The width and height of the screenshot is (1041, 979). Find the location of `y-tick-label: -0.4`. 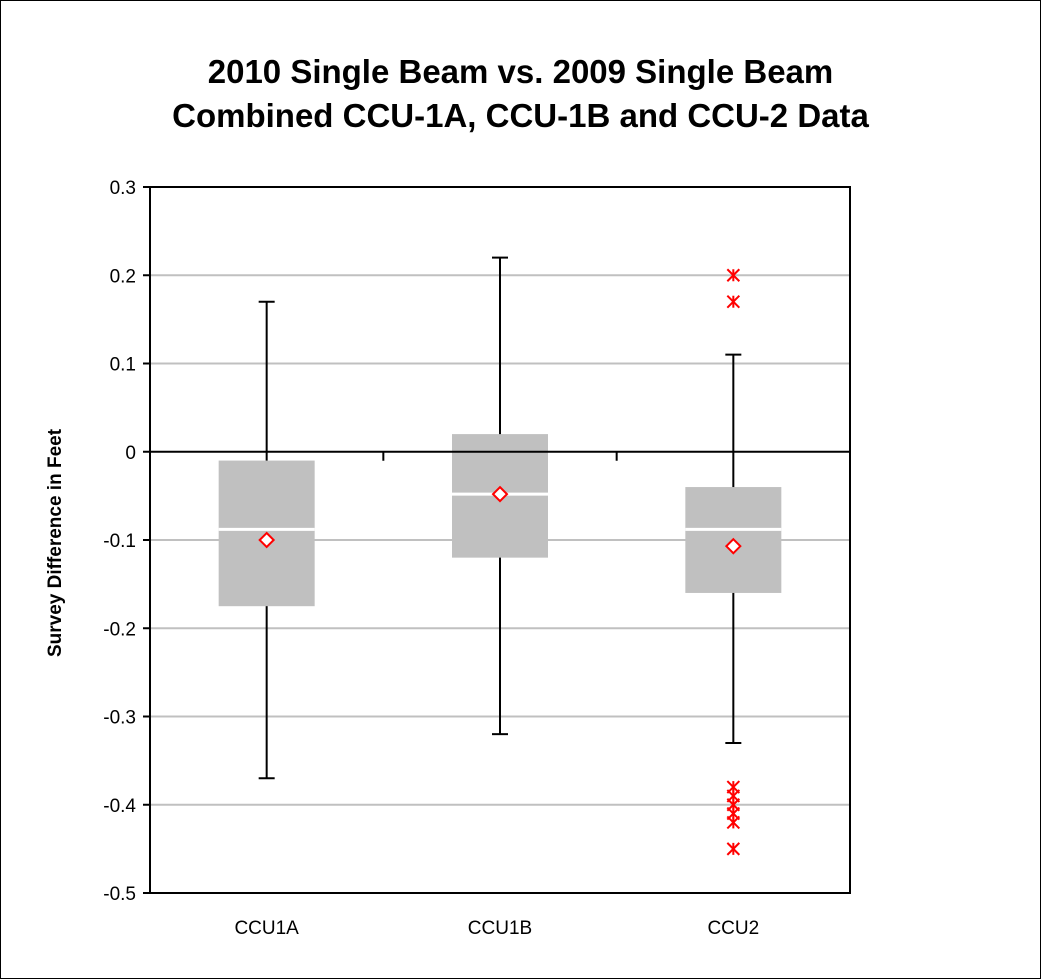

y-tick-label: -0.4 is located at coordinates (119, 806).